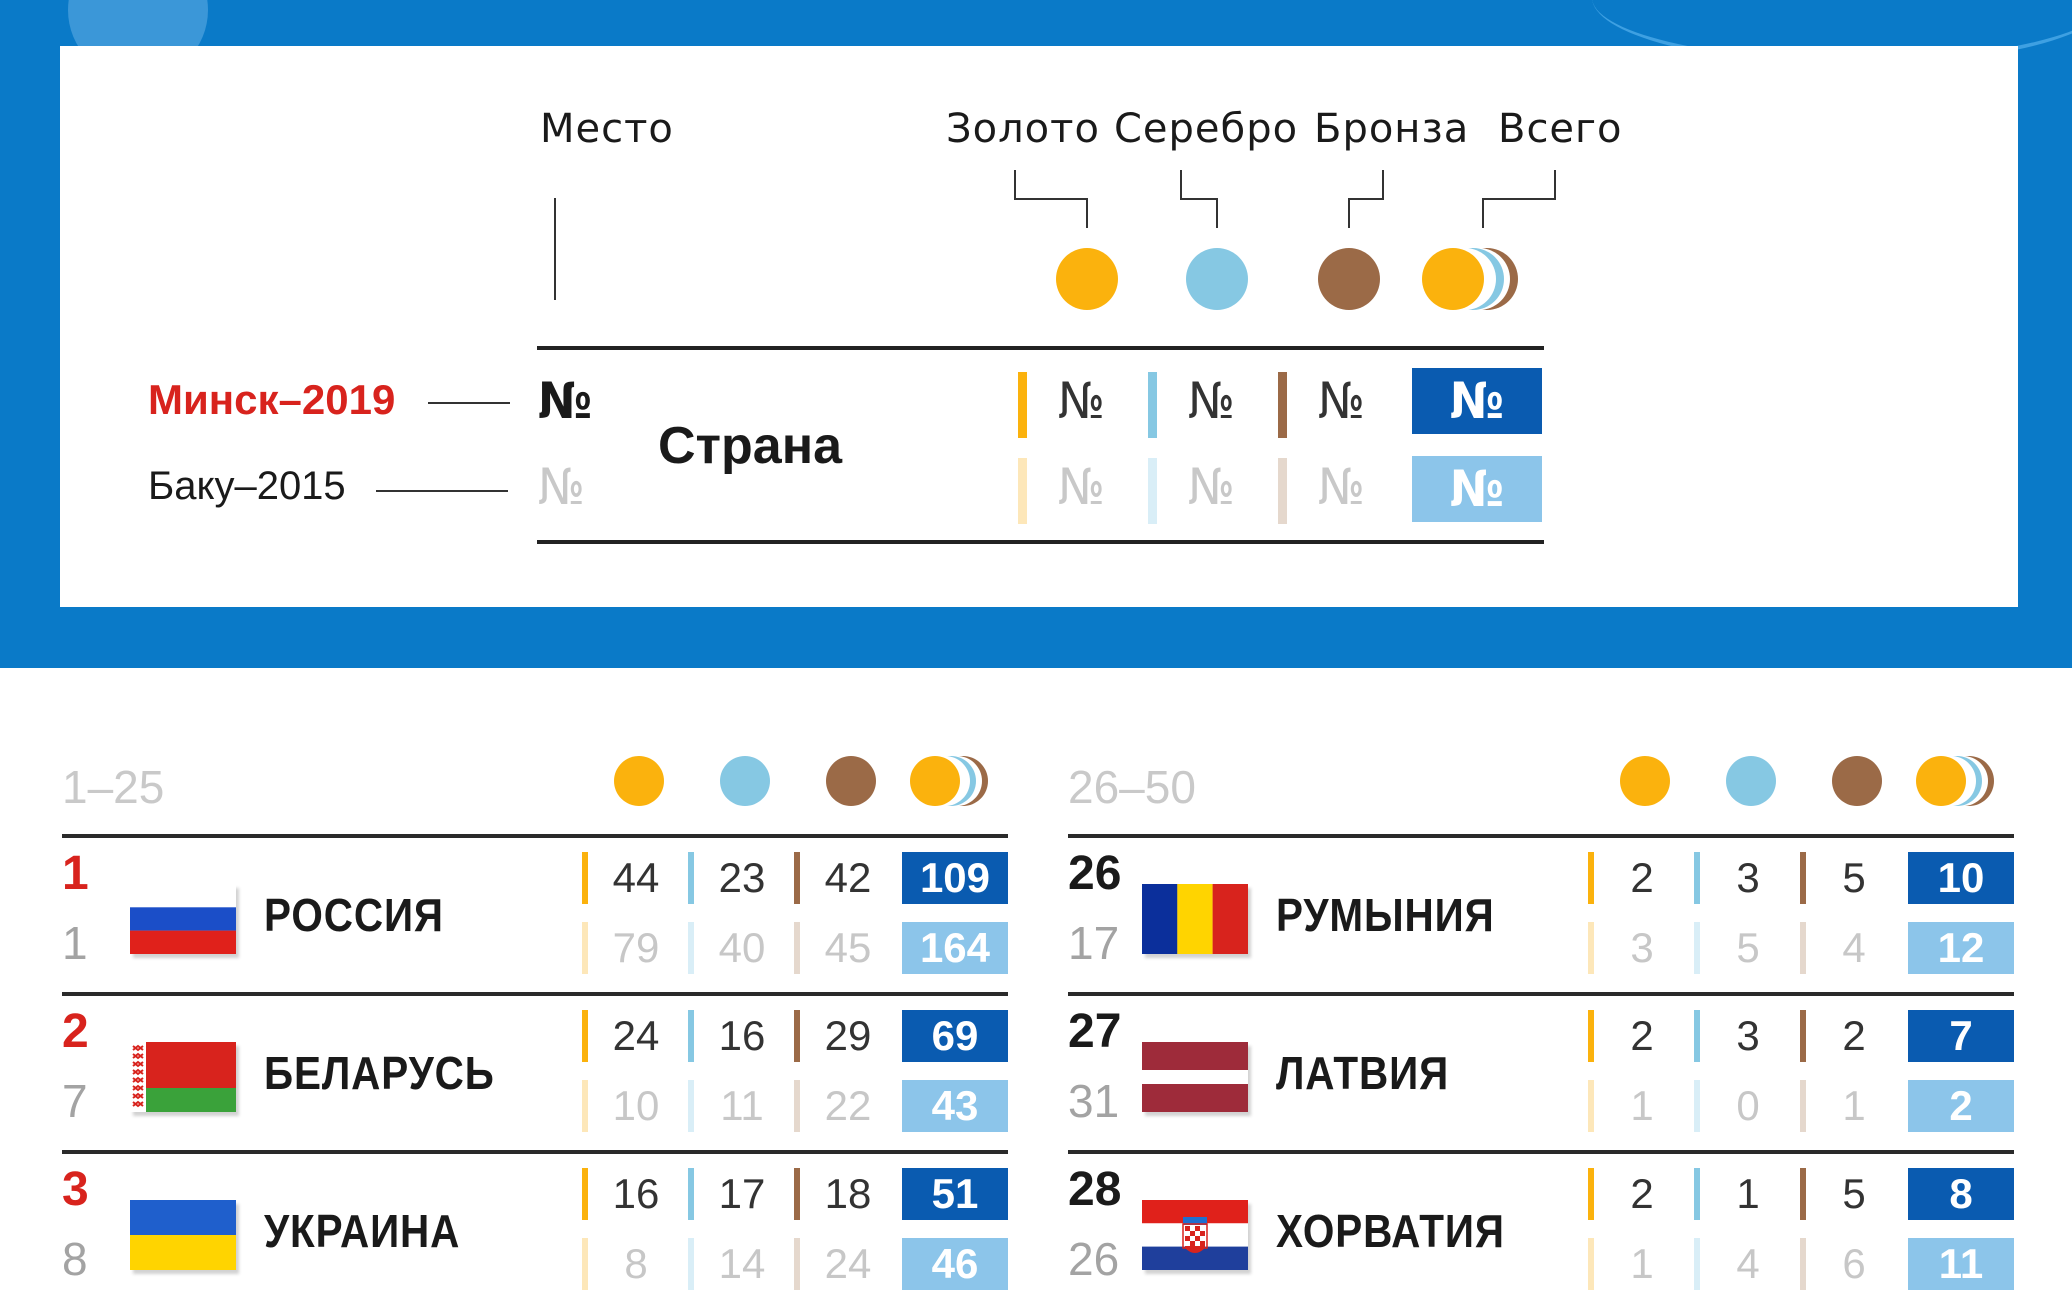  What do you see at coordinates (1961, 878) in the screenshot?
I see `total-count-2019: 10` at bounding box center [1961, 878].